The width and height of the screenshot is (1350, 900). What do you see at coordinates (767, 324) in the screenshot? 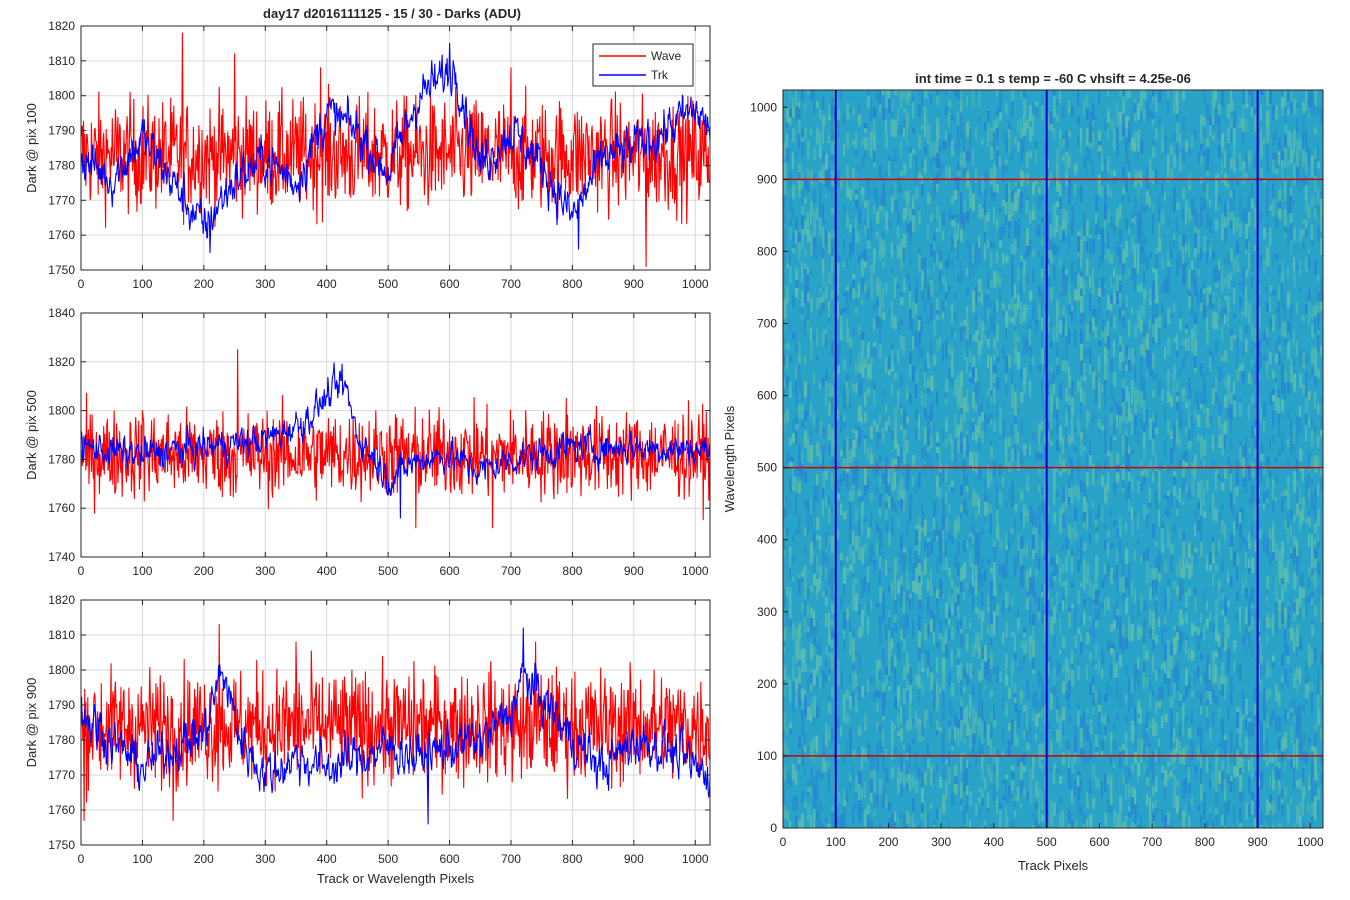
I see `y-tick-label: 700` at bounding box center [767, 324].